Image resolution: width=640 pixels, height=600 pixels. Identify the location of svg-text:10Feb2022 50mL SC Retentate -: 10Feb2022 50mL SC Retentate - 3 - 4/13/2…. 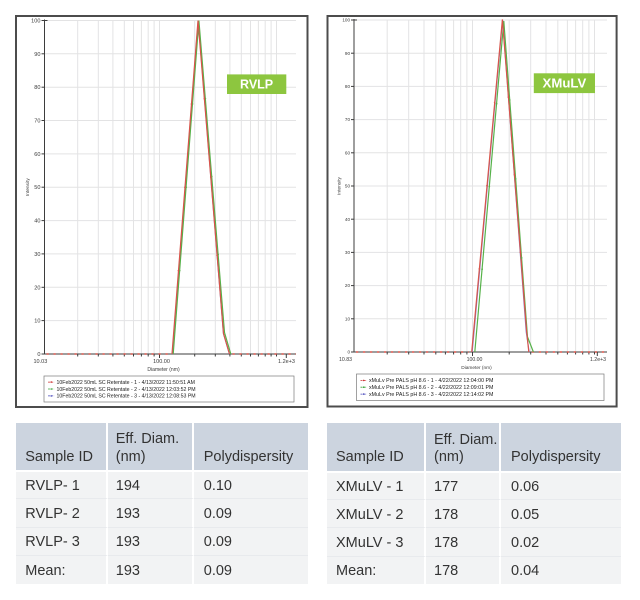
(126, 397).